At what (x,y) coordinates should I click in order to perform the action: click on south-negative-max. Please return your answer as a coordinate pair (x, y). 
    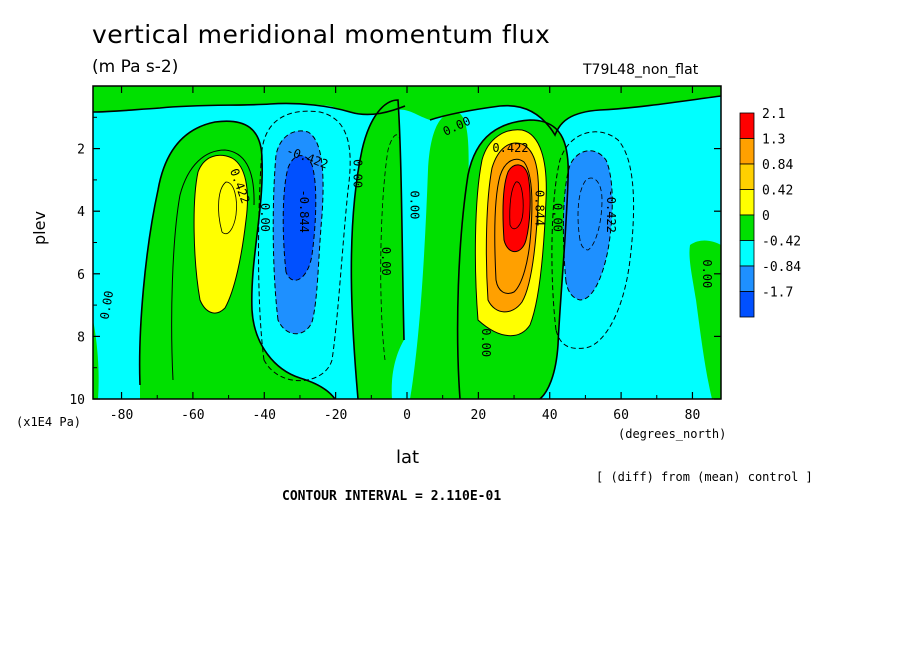
    Looking at the image, I should click on (299, 218).